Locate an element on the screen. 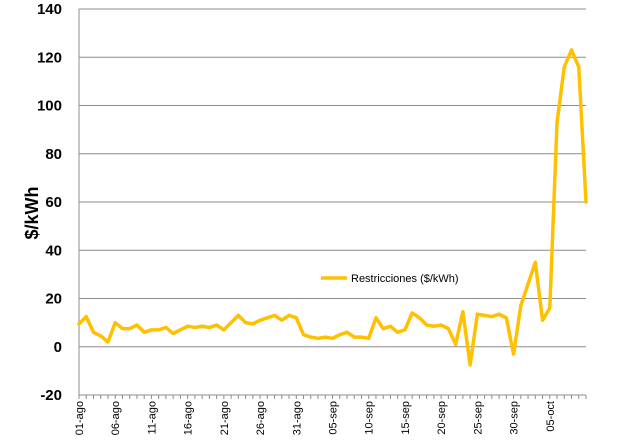  legend: Restricciones ($/kWh) is located at coordinates (390, 279).